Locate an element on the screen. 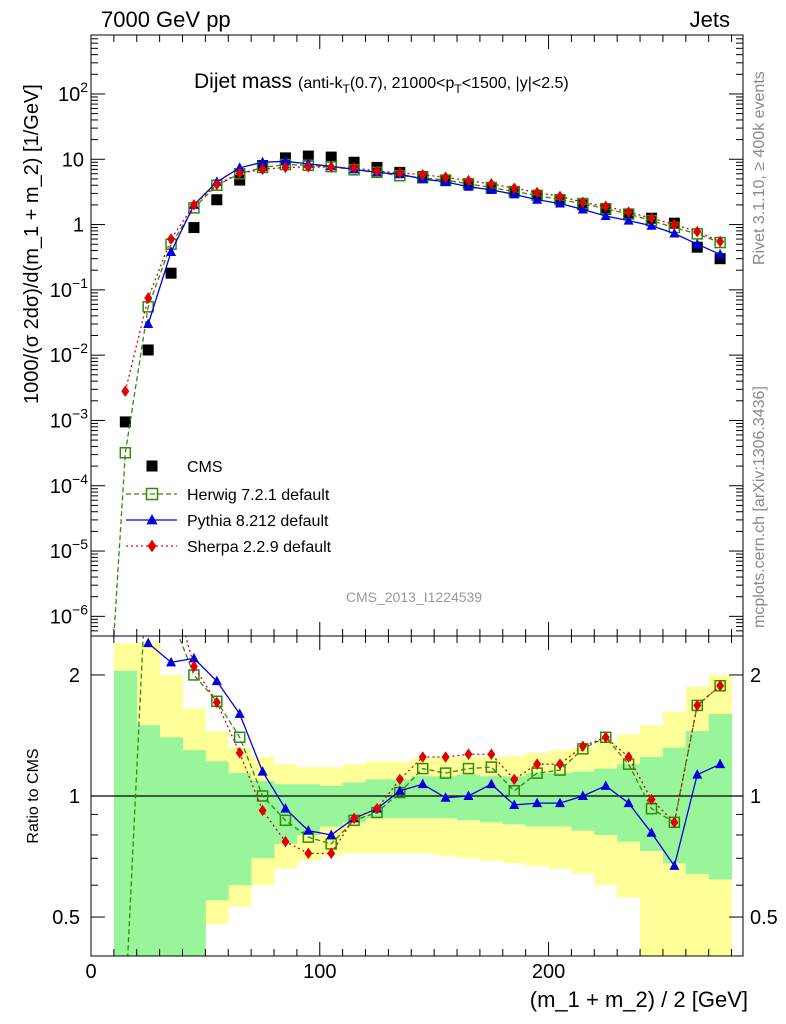  xtick-label: 0 is located at coordinates (90, 972).